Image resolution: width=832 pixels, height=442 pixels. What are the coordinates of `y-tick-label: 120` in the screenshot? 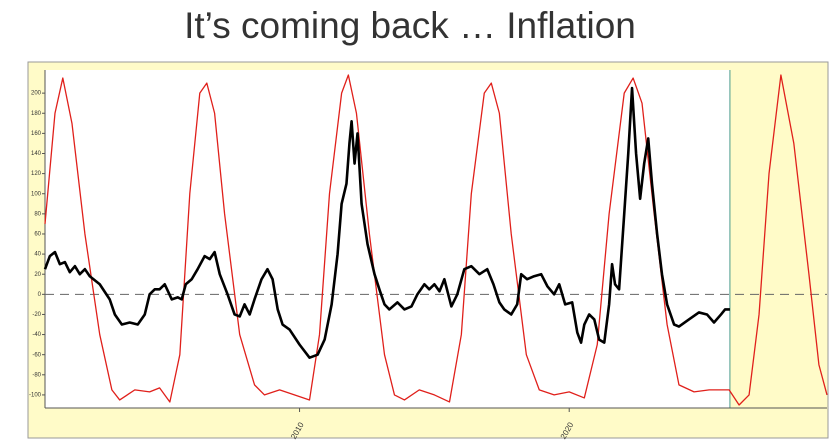 It's located at (36, 174).